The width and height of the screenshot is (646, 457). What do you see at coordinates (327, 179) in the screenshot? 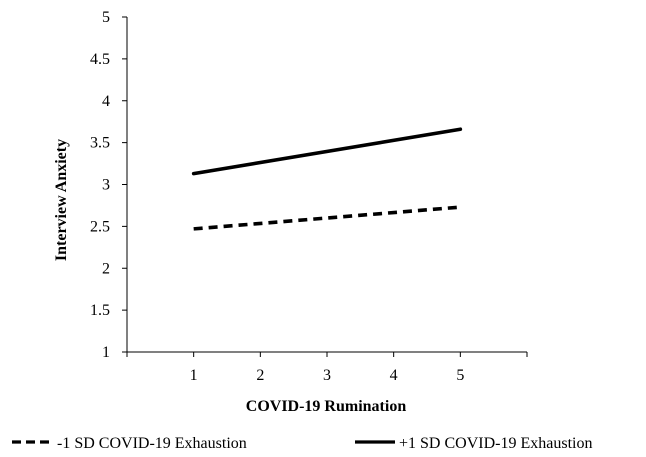
I see `series-layer` at bounding box center [327, 179].